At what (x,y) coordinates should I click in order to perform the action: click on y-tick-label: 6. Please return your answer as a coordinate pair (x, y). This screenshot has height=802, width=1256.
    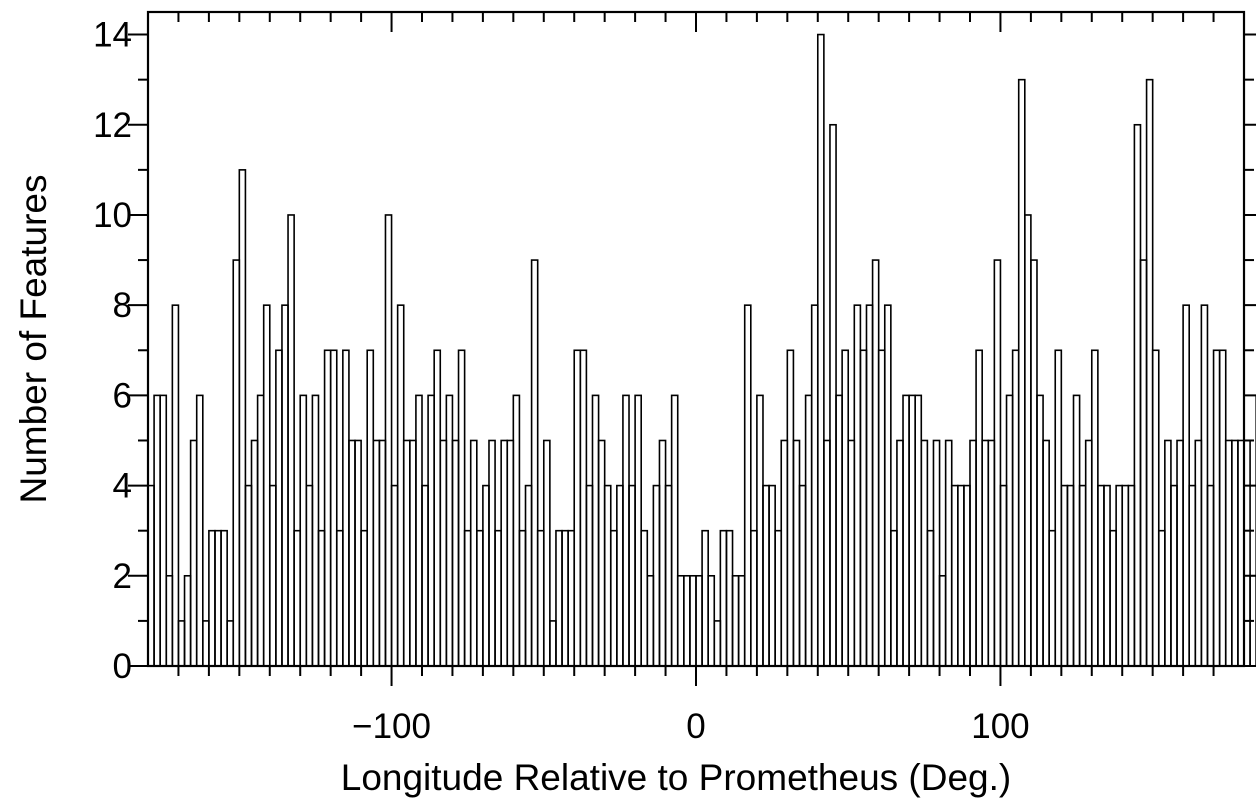
    Looking at the image, I should click on (122, 395).